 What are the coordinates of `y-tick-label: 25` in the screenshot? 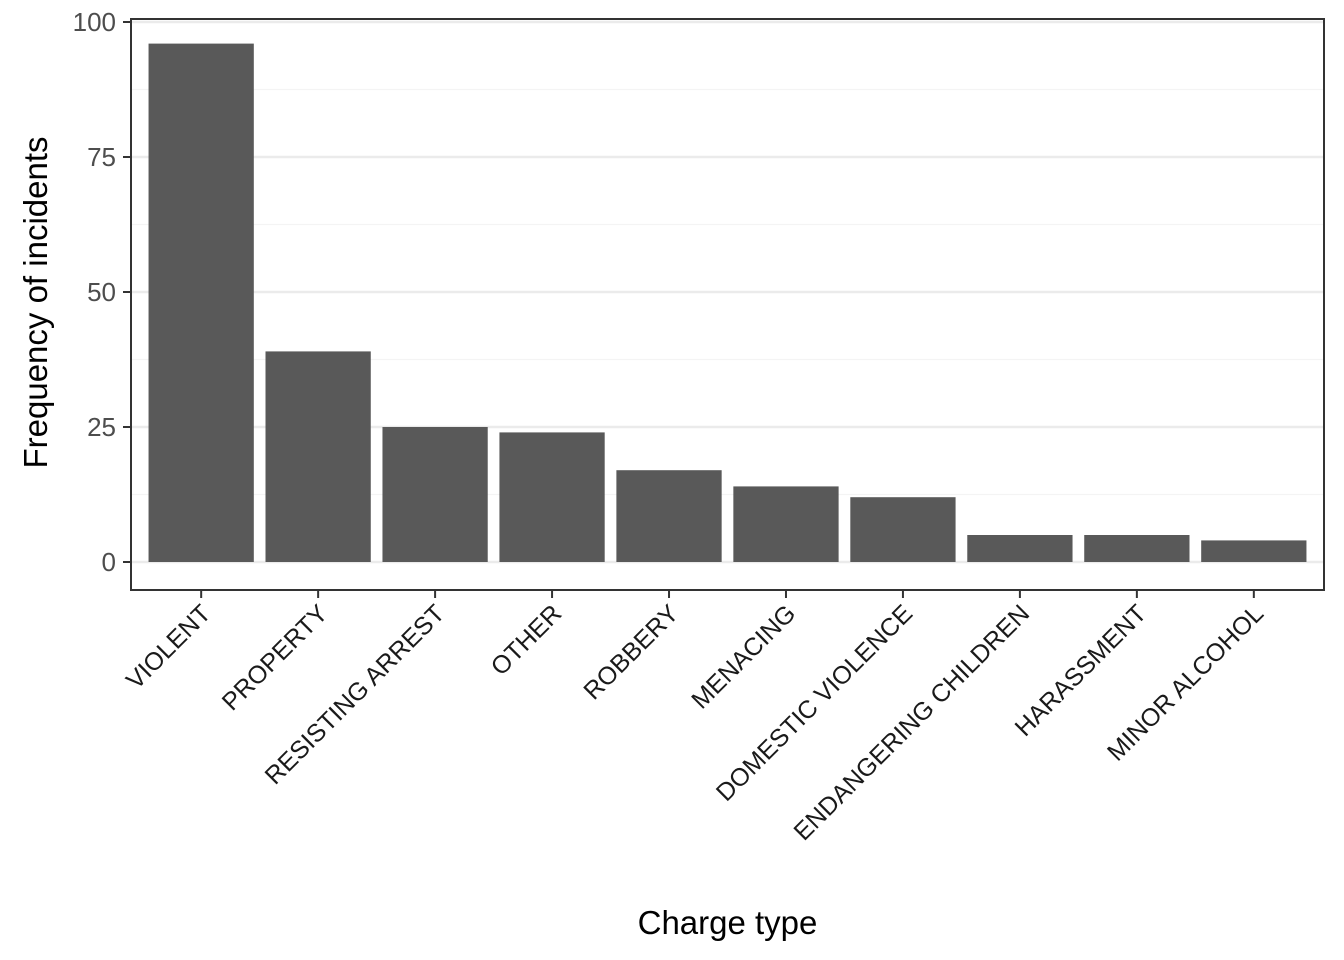 It's located at (101, 427).